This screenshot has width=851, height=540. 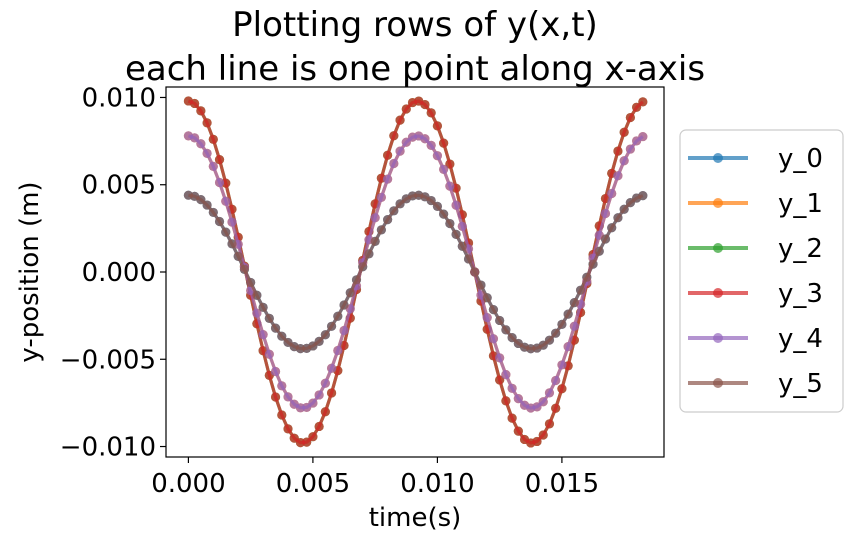 What do you see at coordinates (800, 204) in the screenshot?
I see `legend-label: y_1` at bounding box center [800, 204].